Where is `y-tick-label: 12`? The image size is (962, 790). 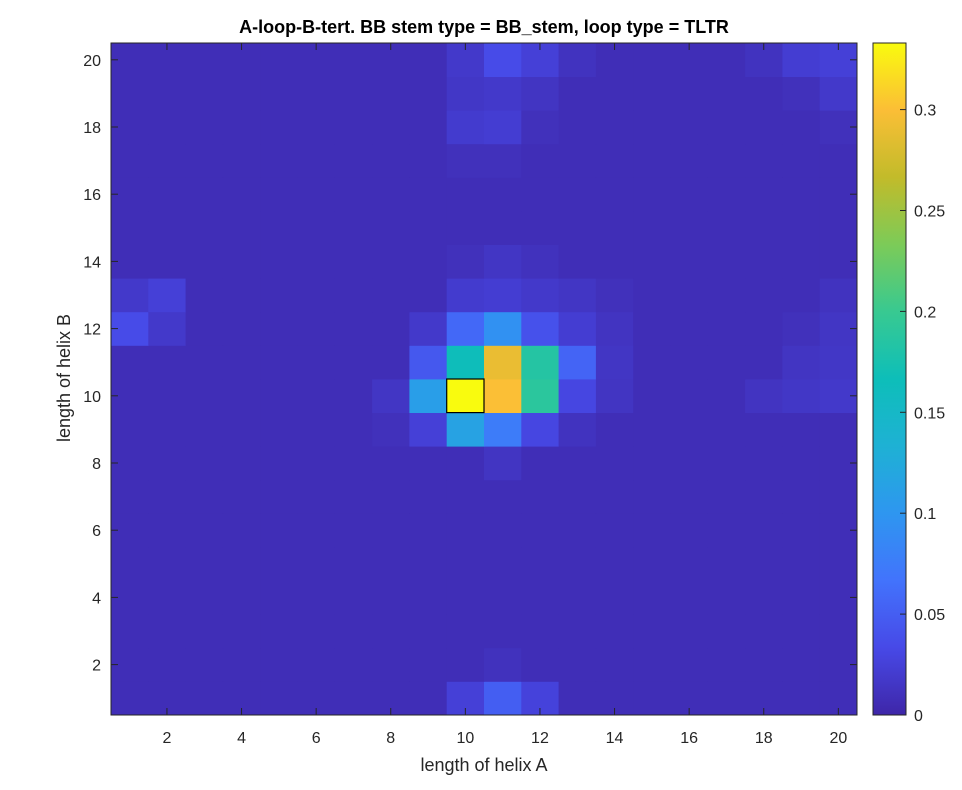 y-tick-label: 12 is located at coordinates (92, 330).